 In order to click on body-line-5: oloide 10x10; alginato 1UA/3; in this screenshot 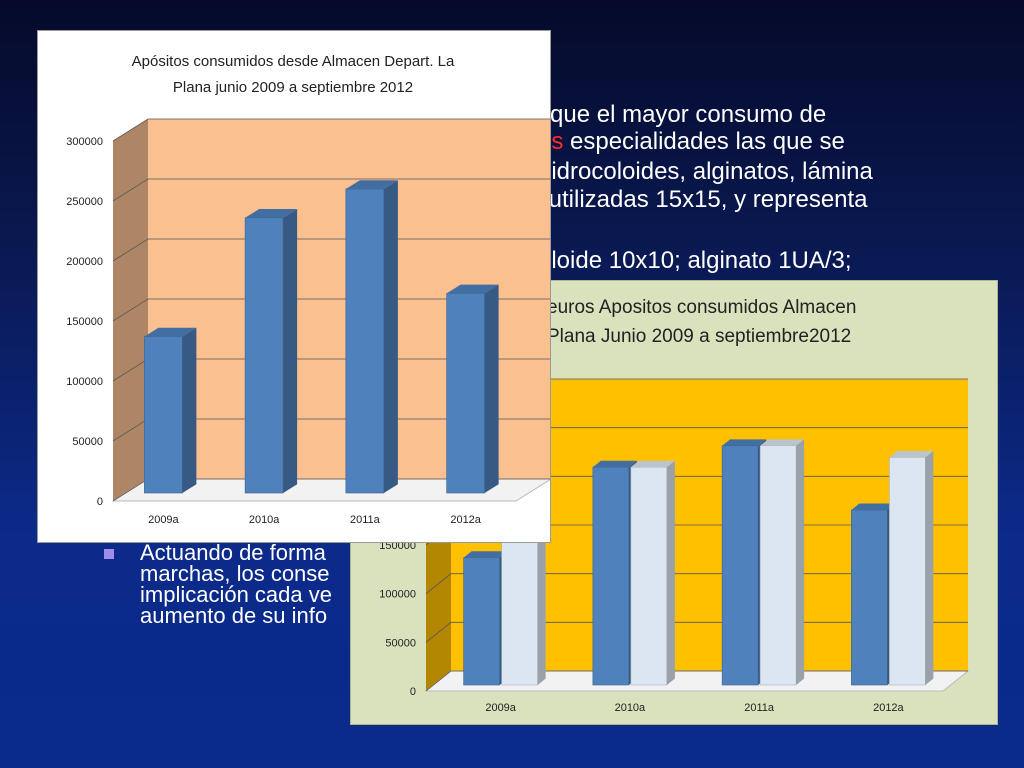, I will do `click(695, 260)`.